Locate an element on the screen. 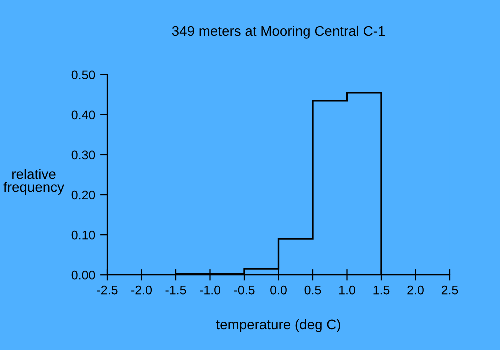 Image resolution: width=500 pixels, height=350 pixels. x-tick-label: -1.0 is located at coordinates (210, 290).